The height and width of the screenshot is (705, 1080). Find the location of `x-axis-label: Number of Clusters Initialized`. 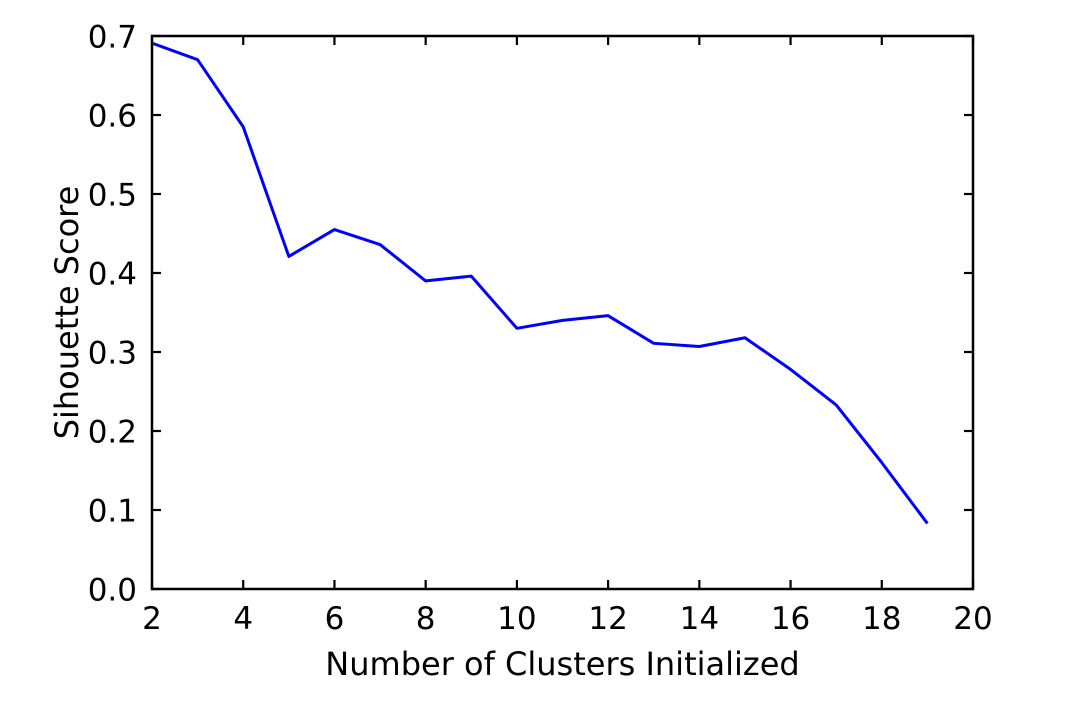

x-axis-label: Number of Clusters Initialized is located at coordinates (562, 664).